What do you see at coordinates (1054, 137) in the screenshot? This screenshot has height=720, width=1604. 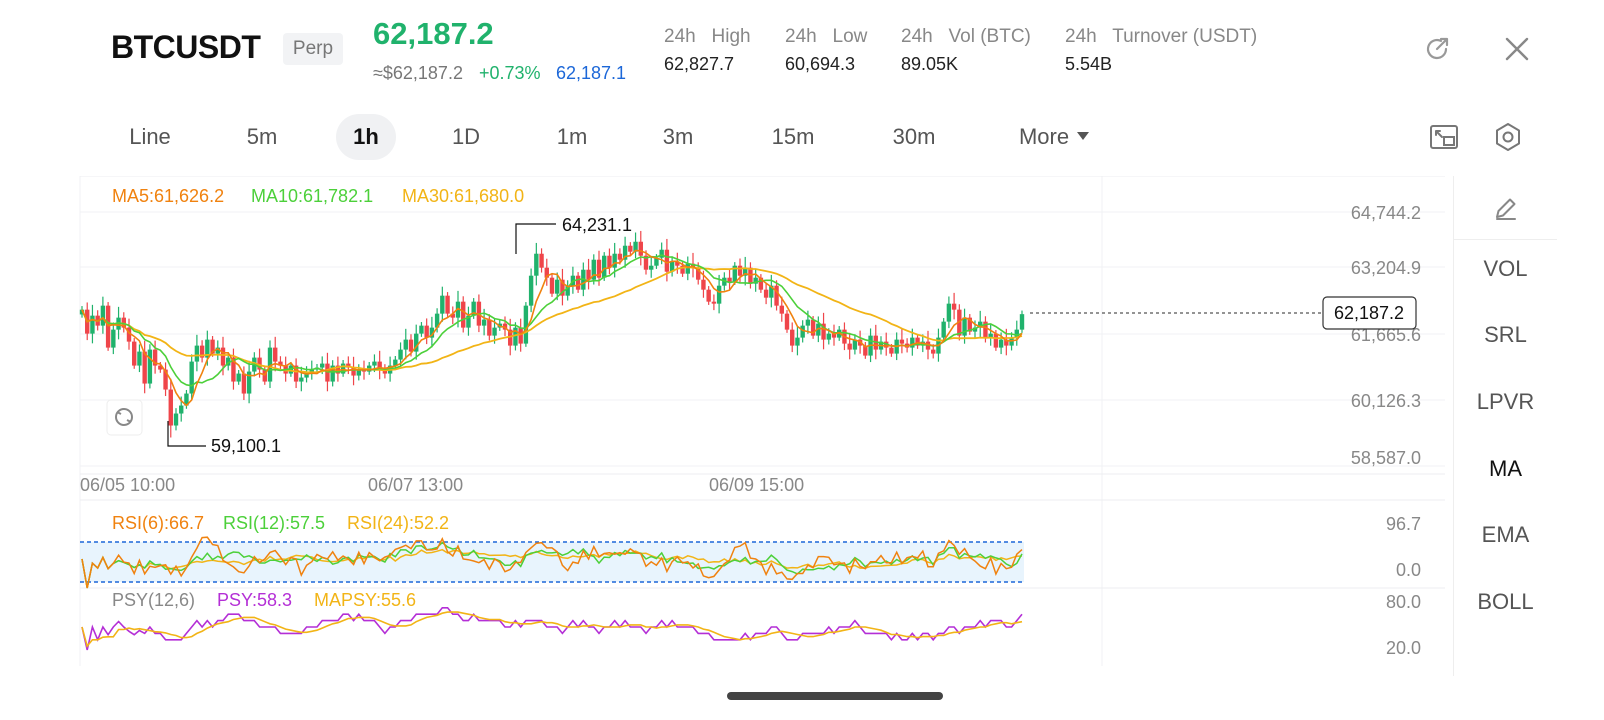 I see `tab-more: More` at bounding box center [1054, 137].